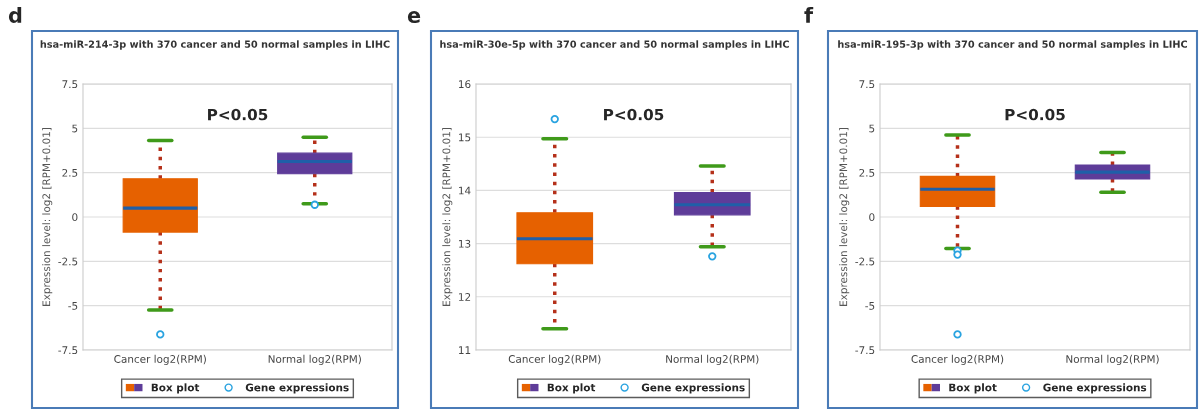  Describe the element at coordinates (465, 243) in the screenshot. I see `y-tick-label: 13` at that location.